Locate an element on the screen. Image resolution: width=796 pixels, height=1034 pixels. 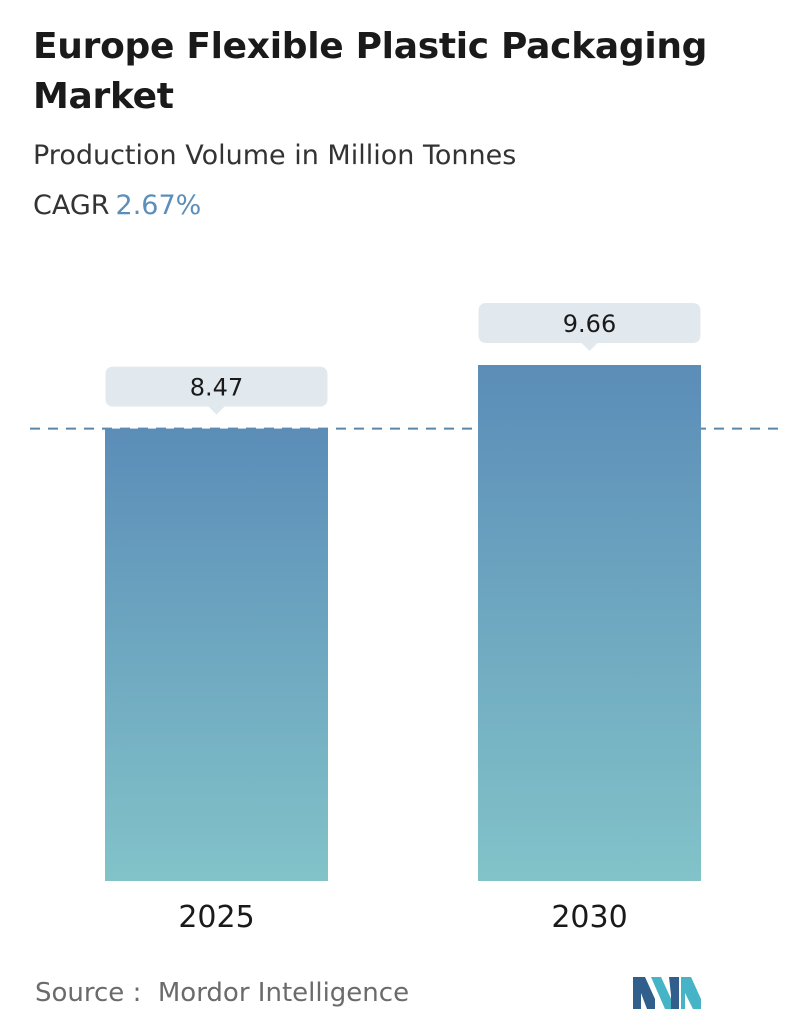
source-line: Source : Mordor Intelligence is located at coordinates (222, 993).